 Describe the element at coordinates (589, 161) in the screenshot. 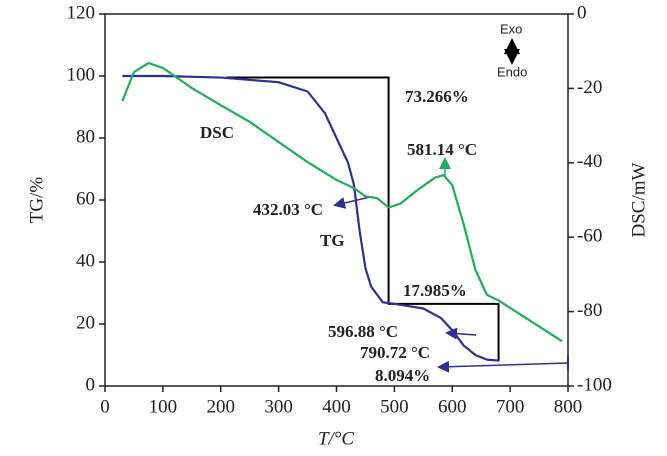

I see `y2-tick-label: -40` at that location.